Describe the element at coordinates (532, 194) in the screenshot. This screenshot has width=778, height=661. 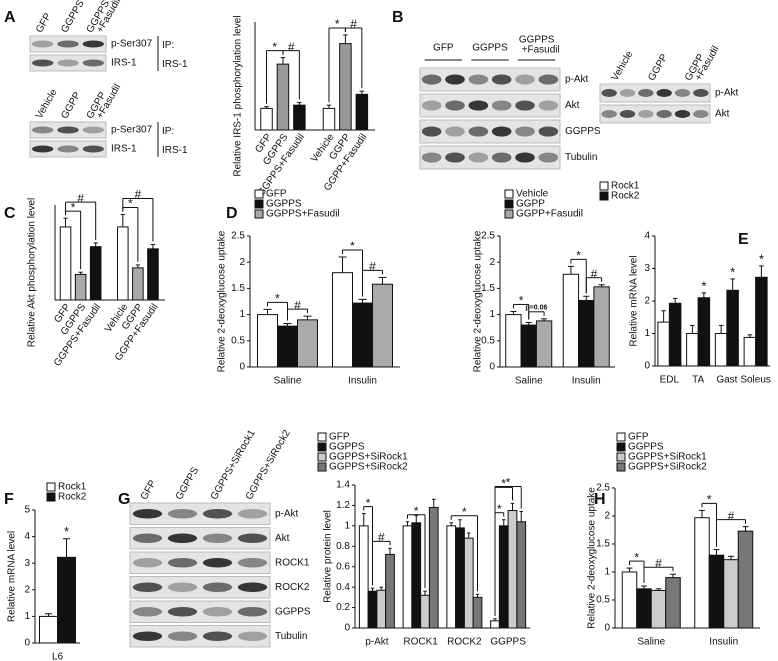
I see `legend-label: Vehicle` at that location.